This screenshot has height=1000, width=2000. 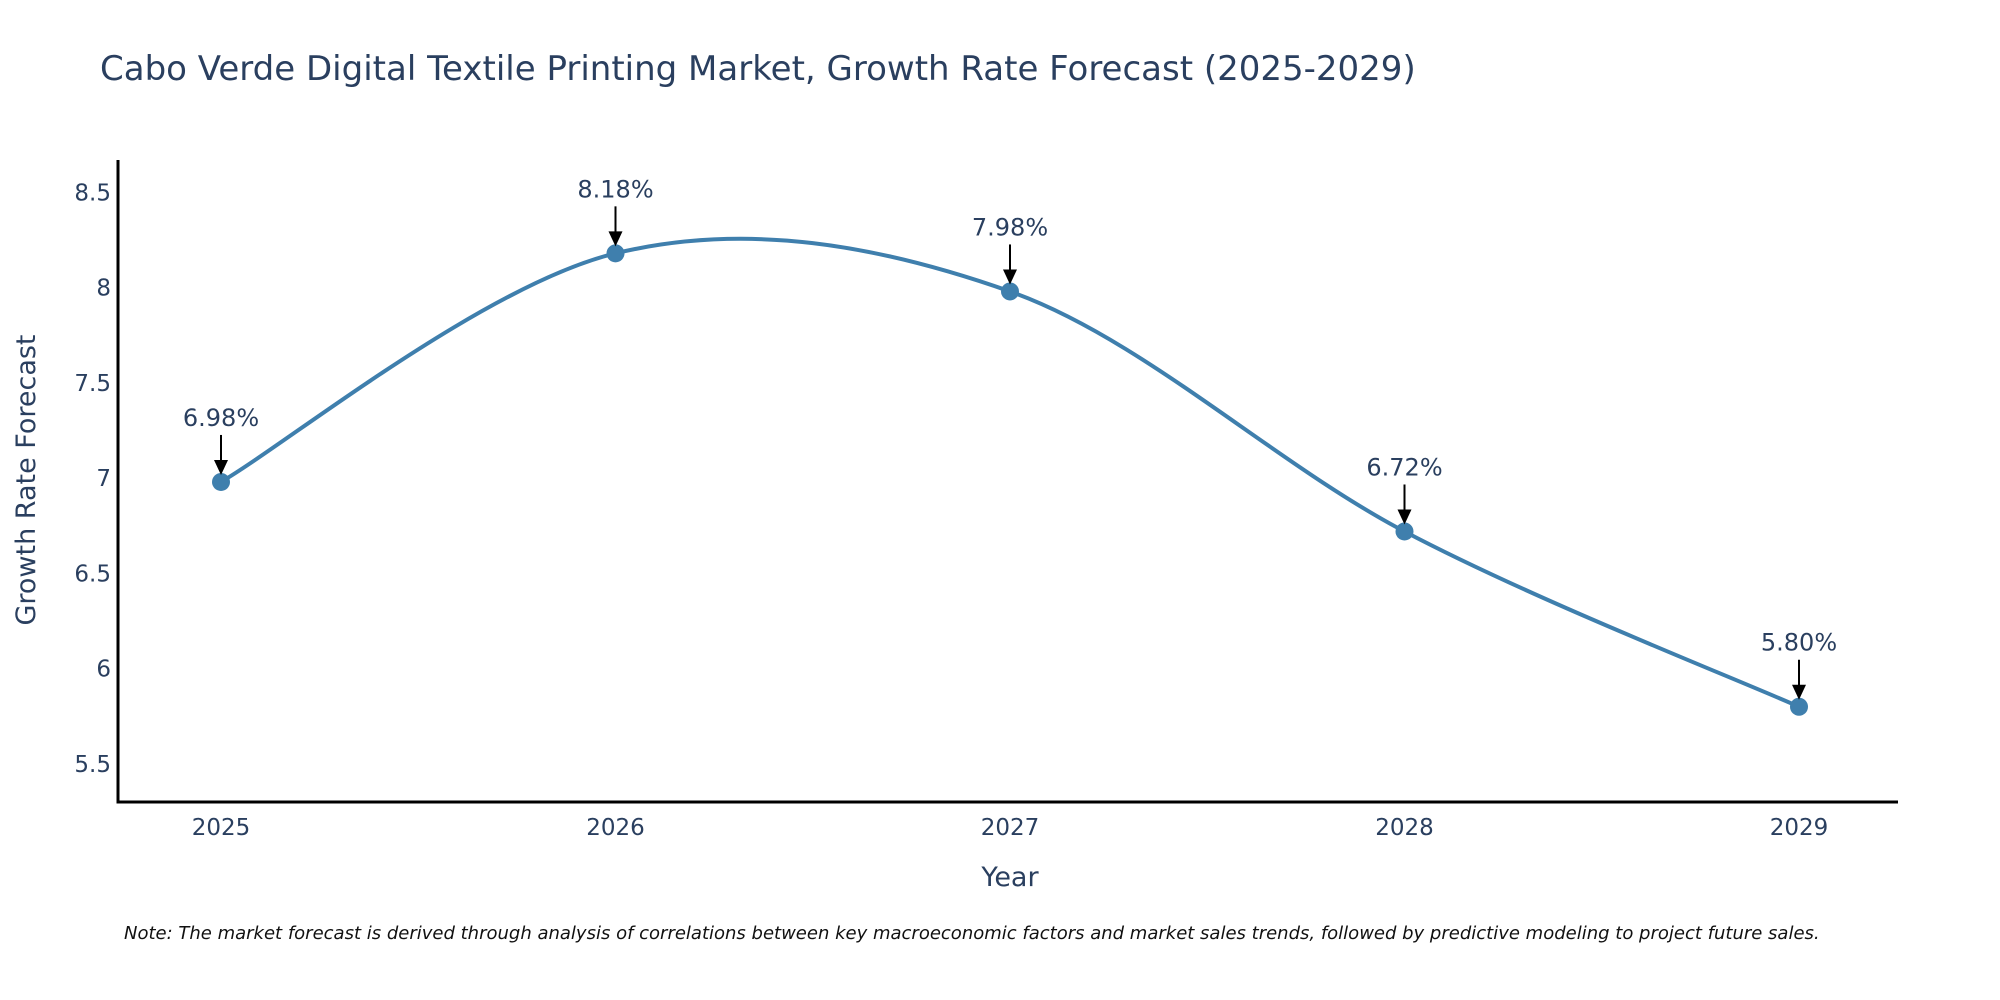 What do you see at coordinates (92, 765) in the screenshot?
I see `y-tick-label: 5.5` at bounding box center [92, 765].